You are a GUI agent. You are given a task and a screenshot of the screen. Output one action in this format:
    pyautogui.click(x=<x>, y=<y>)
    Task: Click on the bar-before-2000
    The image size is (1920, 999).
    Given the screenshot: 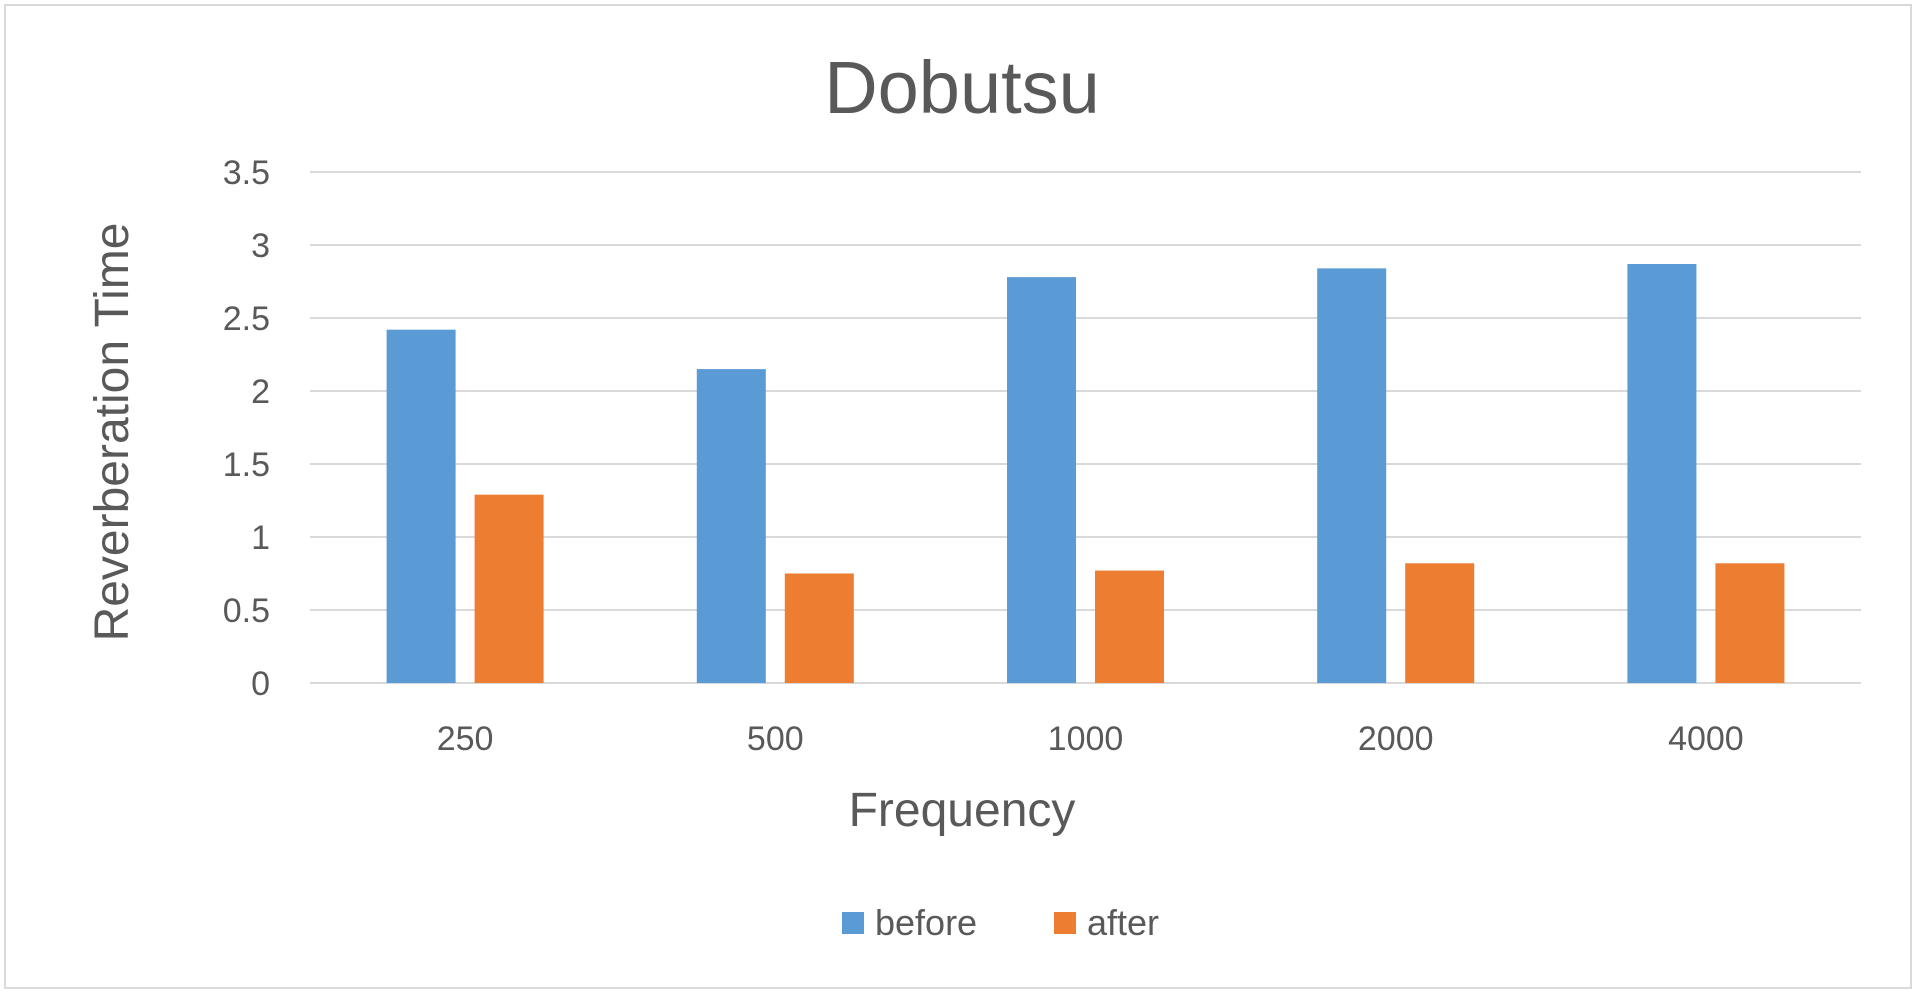 What is the action you would take?
    pyautogui.click(x=1352, y=475)
    